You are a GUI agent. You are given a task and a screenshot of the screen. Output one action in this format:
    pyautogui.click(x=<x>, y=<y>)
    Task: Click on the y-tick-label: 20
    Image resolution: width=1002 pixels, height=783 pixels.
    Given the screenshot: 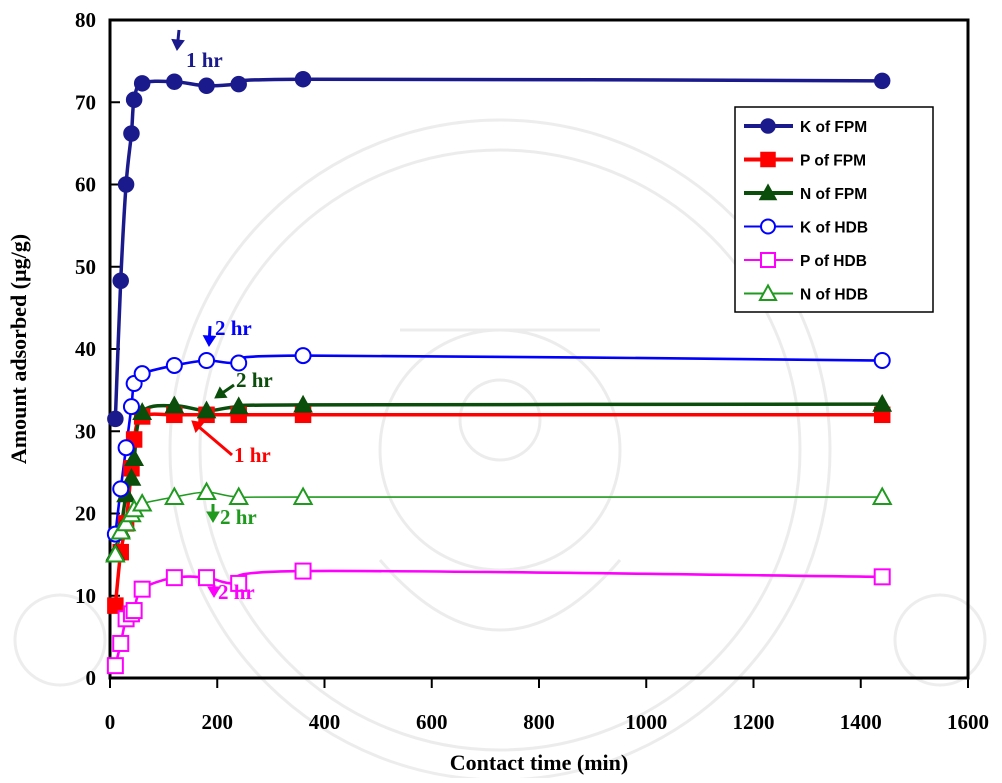 What is the action you would take?
    pyautogui.click(x=85, y=514)
    